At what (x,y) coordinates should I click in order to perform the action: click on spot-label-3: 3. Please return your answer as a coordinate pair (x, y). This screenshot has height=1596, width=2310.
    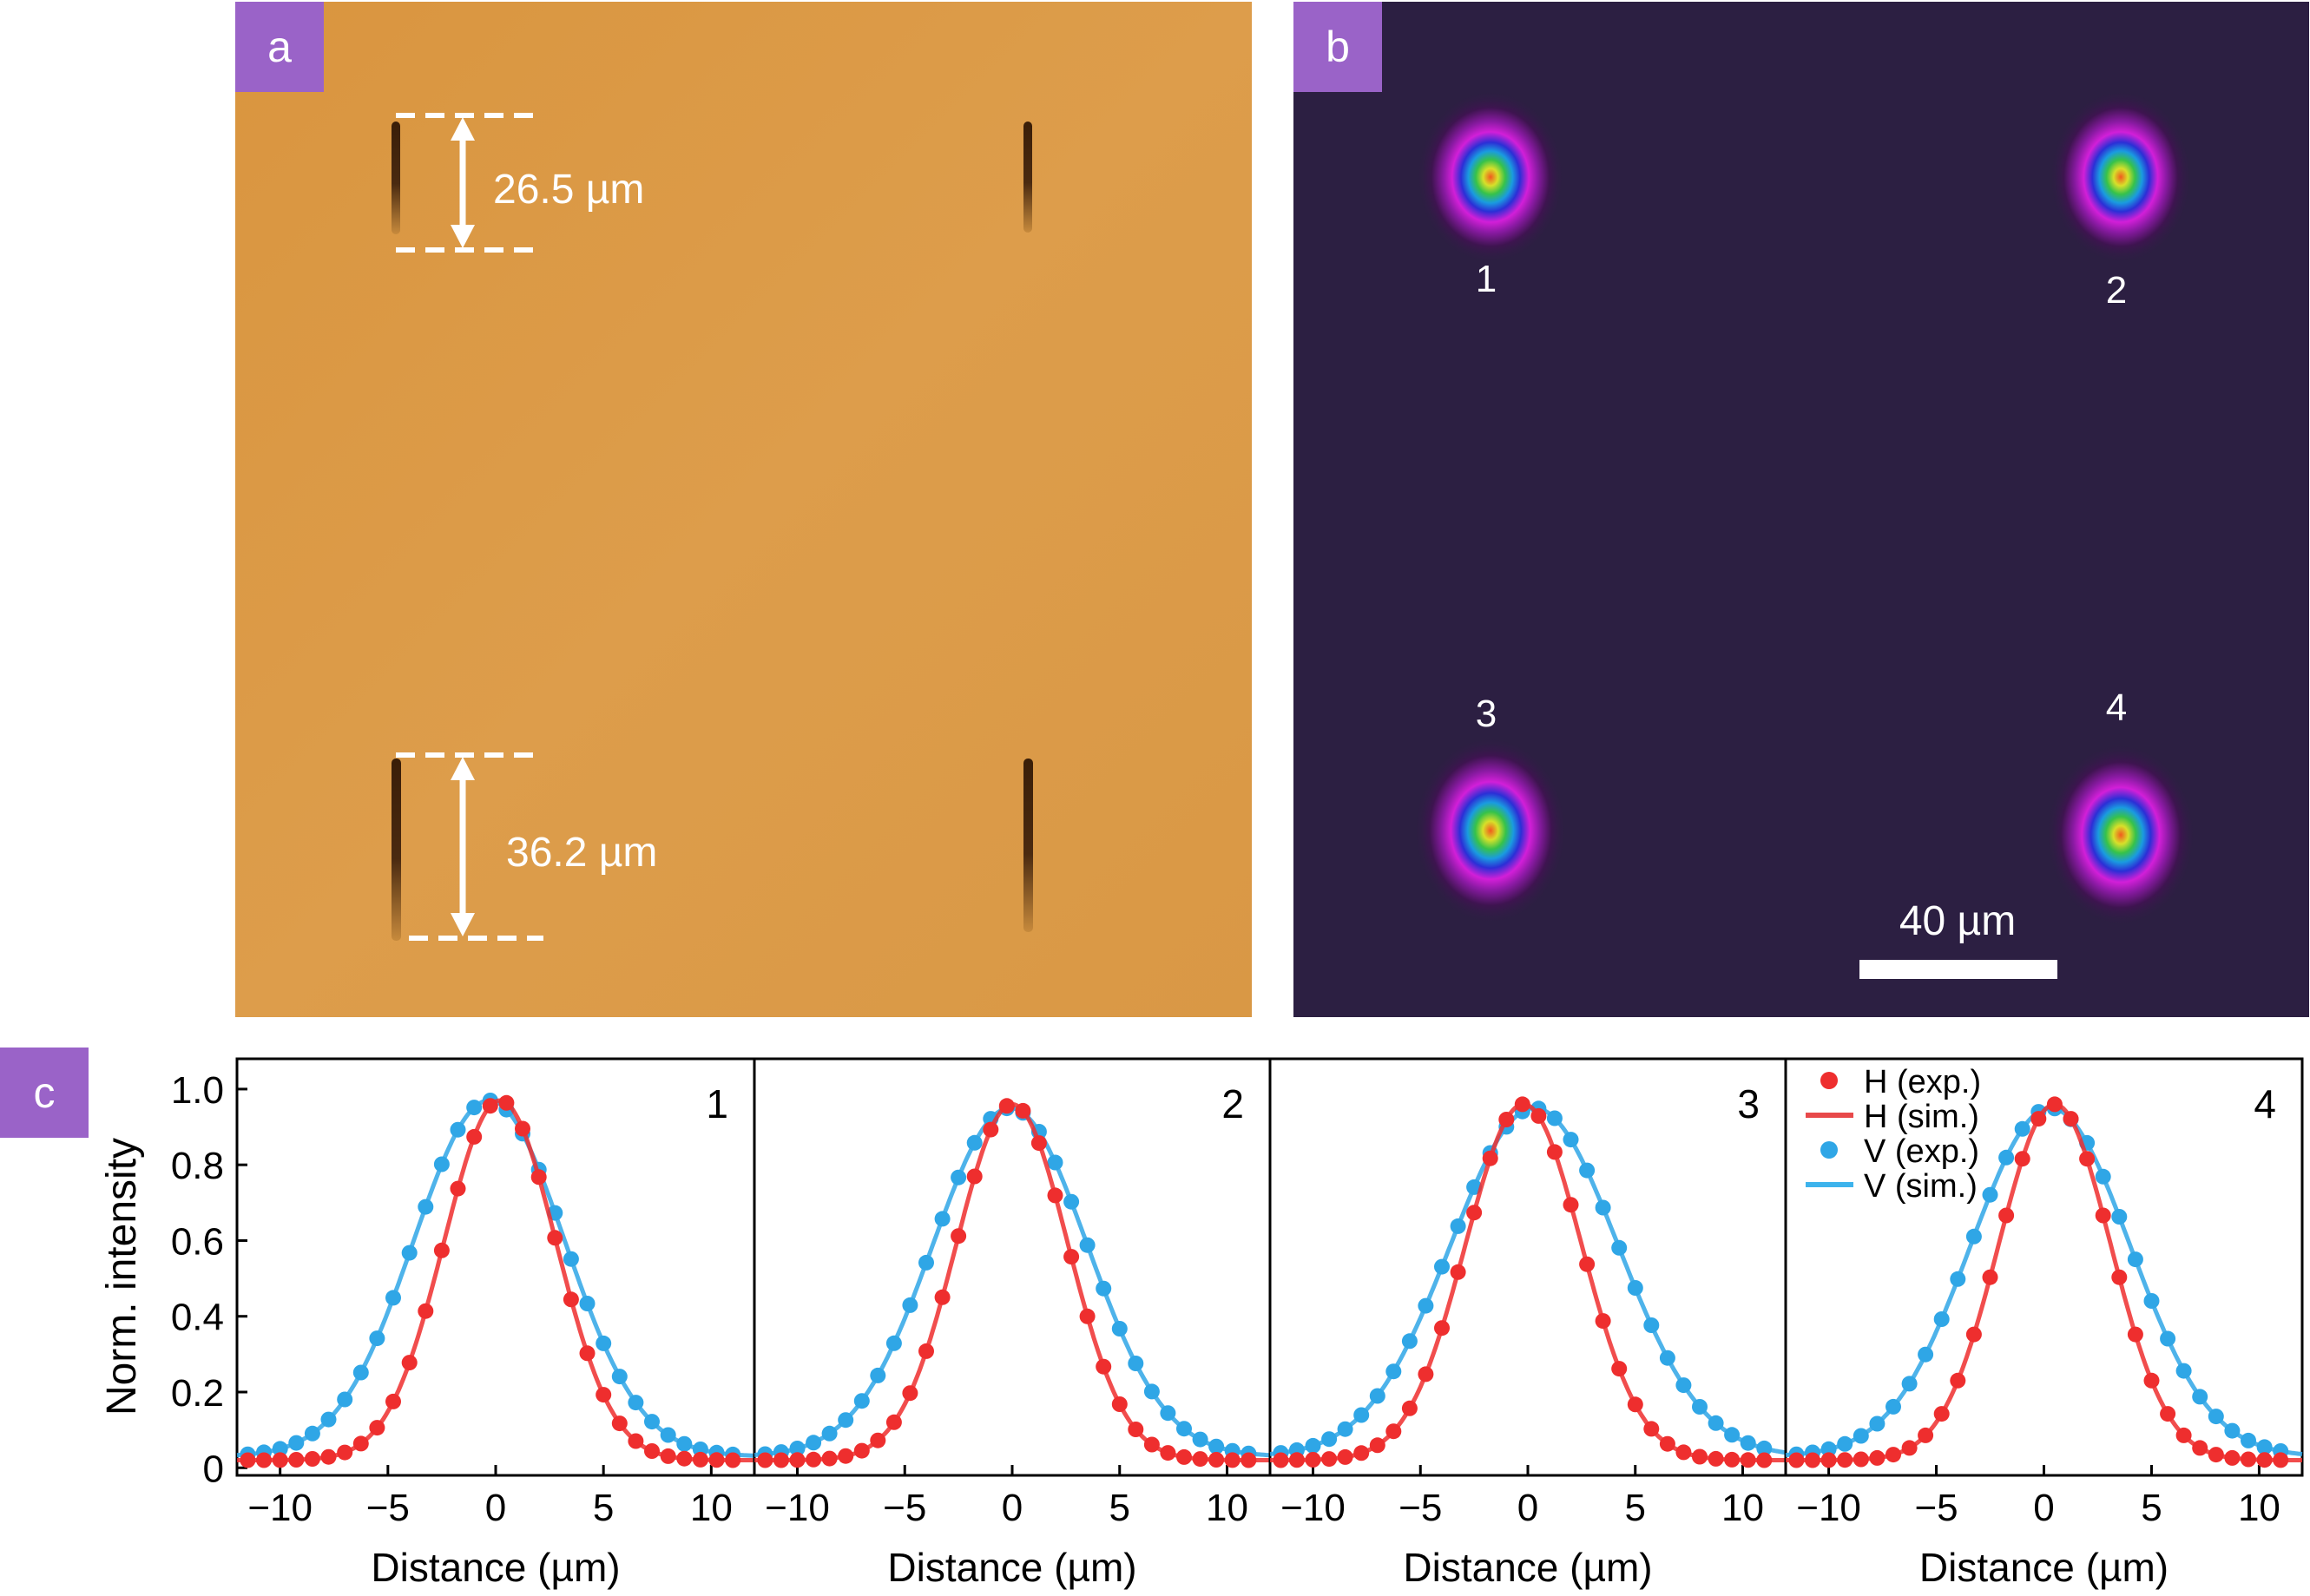
    Looking at the image, I should click on (1487, 714).